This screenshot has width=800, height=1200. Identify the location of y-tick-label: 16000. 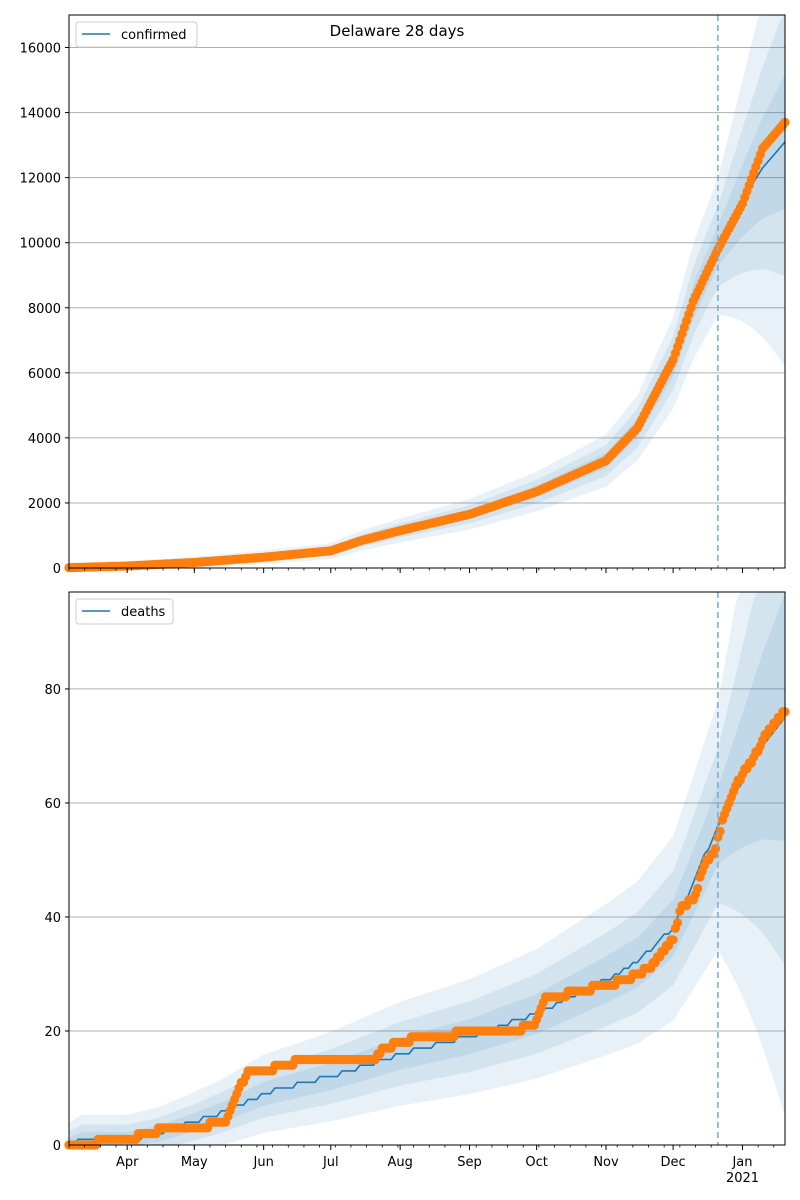
(40, 49).